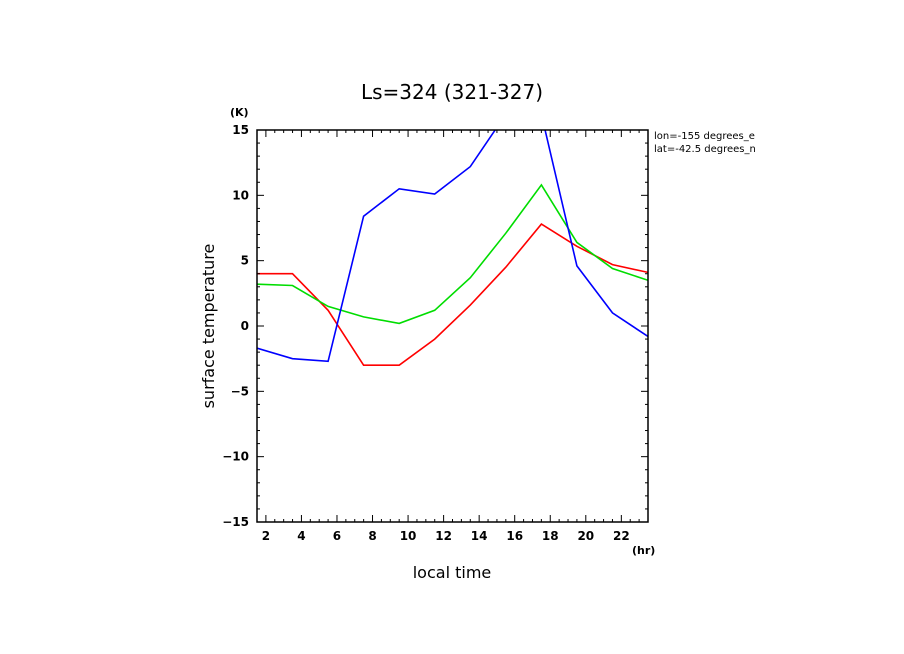  Describe the element at coordinates (408, 536) in the screenshot. I see `x-tick-label: 10` at that location.